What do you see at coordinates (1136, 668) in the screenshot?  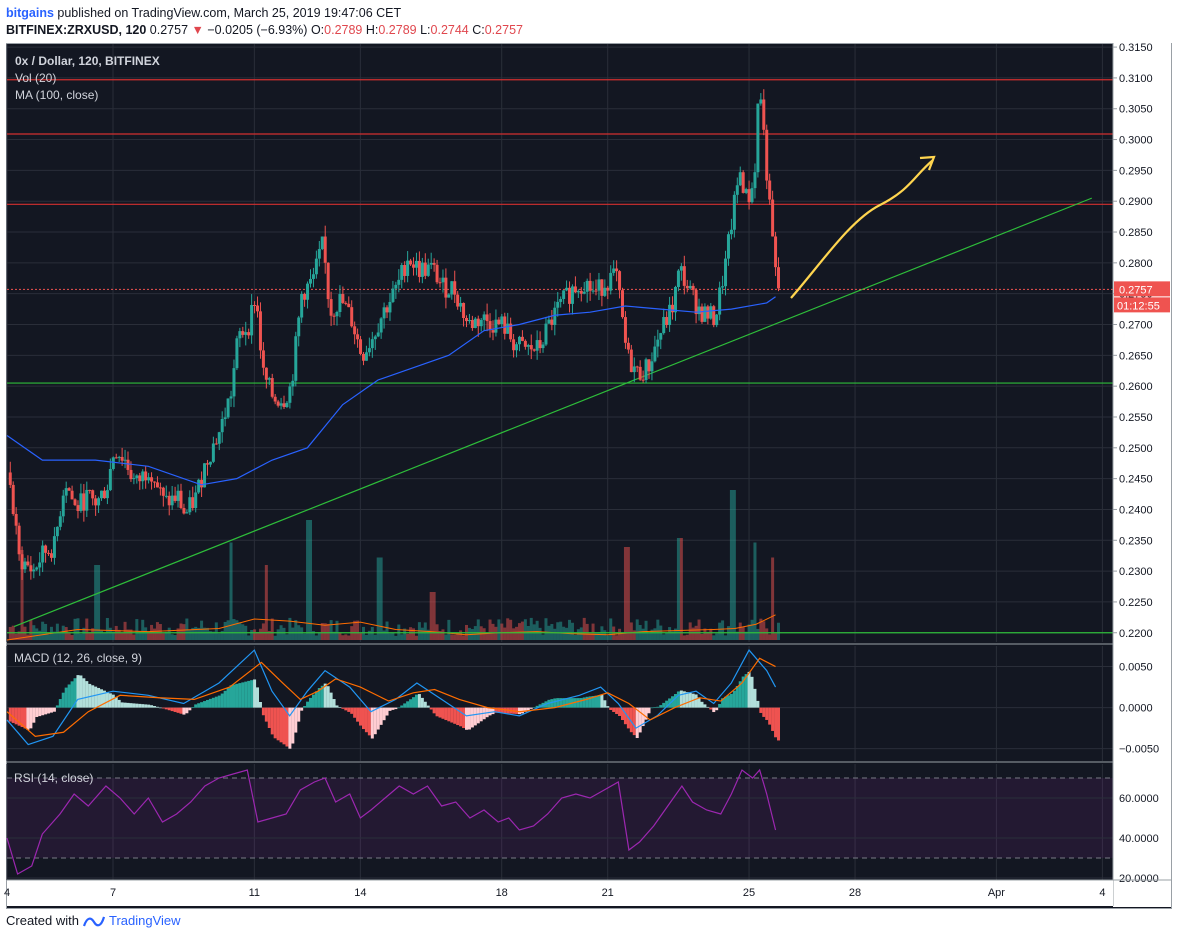 I see `macd-tick-label: 0.0050` at bounding box center [1136, 668].